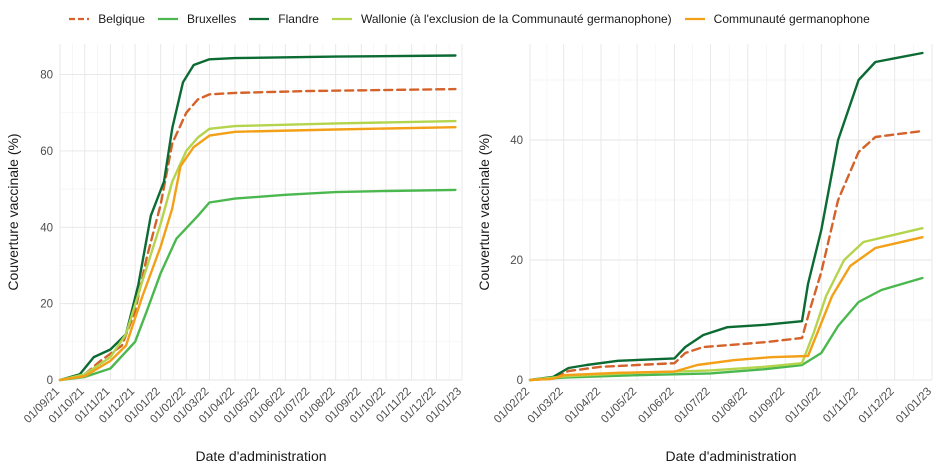 This screenshot has width=936, height=463. Describe the element at coordinates (619, 406) in the screenshot. I see `x-tick-label: 01/05/22` at that location.